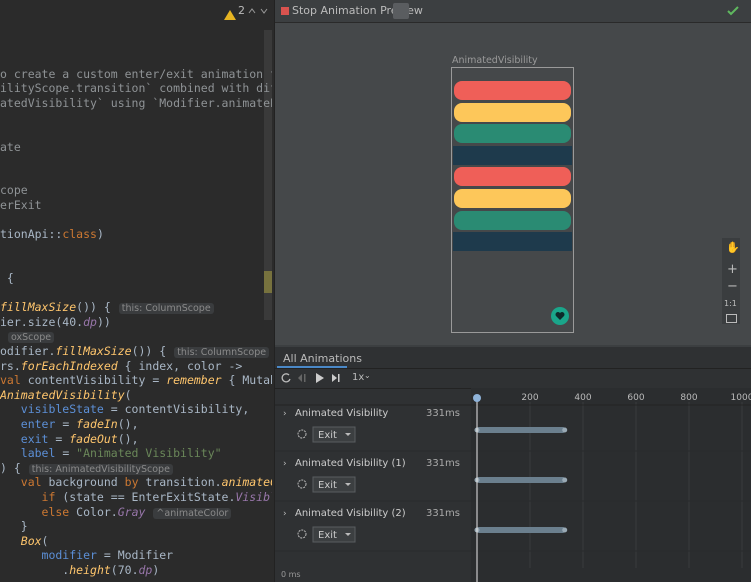 This screenshot has width=751, height=582. I want to click on code-token: "Animated Visibility", so click(148, 453).